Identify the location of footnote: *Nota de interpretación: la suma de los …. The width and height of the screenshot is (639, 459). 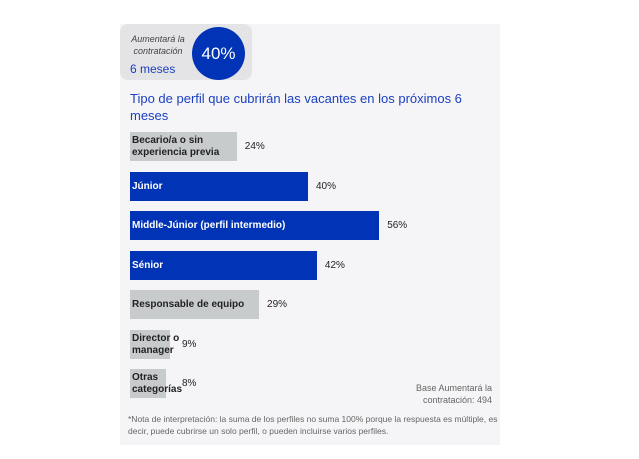
(313, 425).